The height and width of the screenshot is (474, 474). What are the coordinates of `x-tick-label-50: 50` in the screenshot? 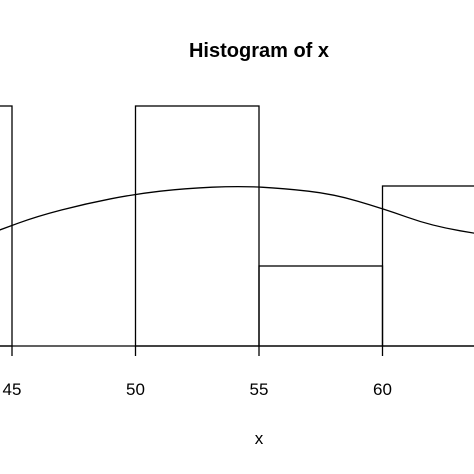 It's located at (135, 389).